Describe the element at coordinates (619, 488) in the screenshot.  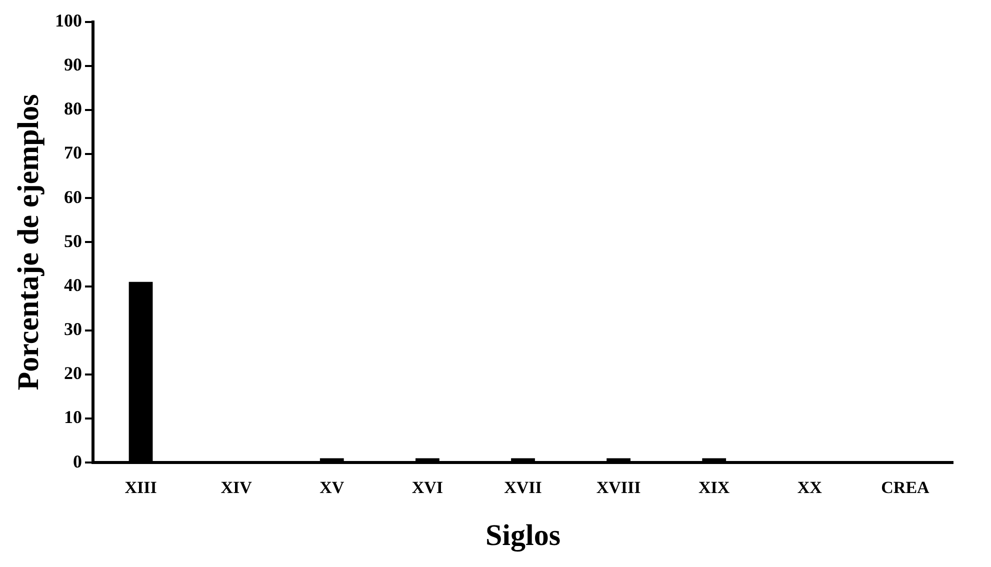
I see `x-tick-label: XVIII` at that location.